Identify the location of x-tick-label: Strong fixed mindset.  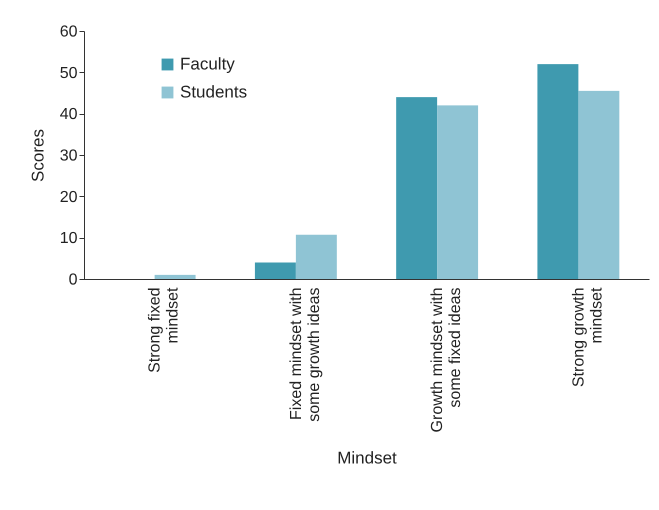
(164, 329).